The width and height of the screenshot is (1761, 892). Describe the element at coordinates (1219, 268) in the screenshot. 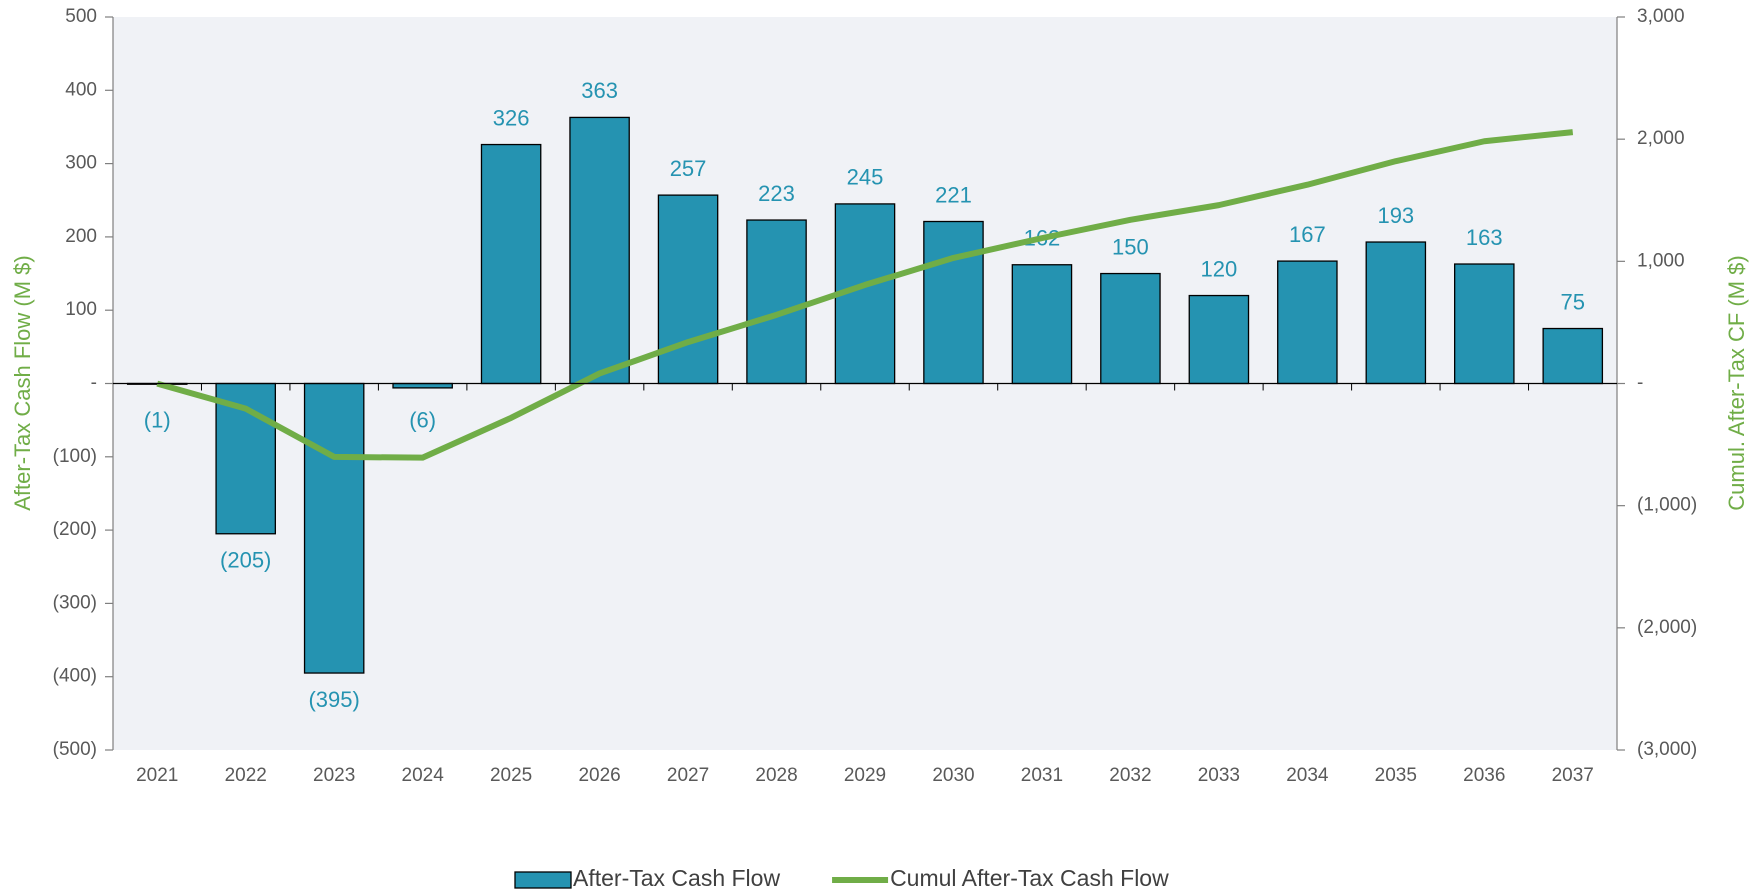

I see `value-label: 120` at that location.